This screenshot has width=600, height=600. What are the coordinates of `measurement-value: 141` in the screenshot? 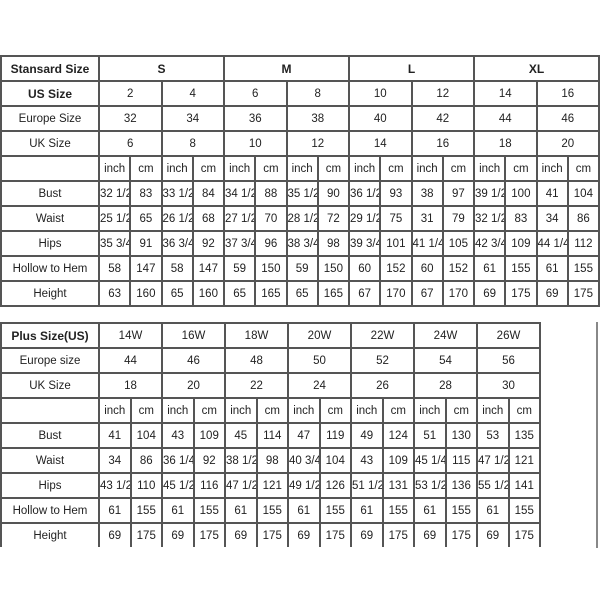 It's located at (524, 485).